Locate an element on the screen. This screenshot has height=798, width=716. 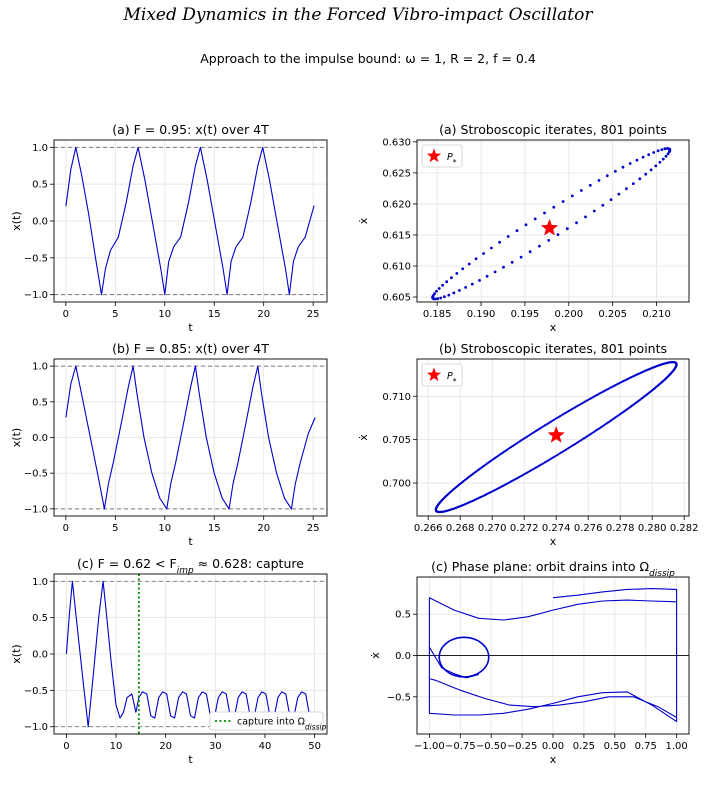
y-tick-label: 0.630 is located at coordinates (396, 142).